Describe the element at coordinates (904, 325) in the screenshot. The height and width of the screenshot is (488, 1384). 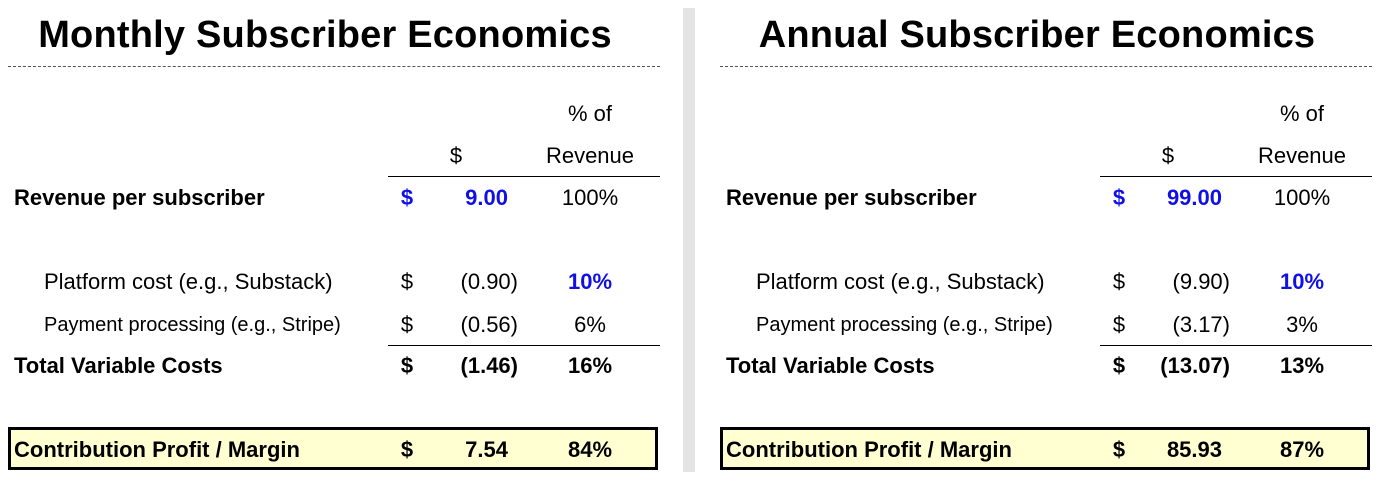
I see `annual-payment-label: Payment processing (e.g., Stripe)` at that location.